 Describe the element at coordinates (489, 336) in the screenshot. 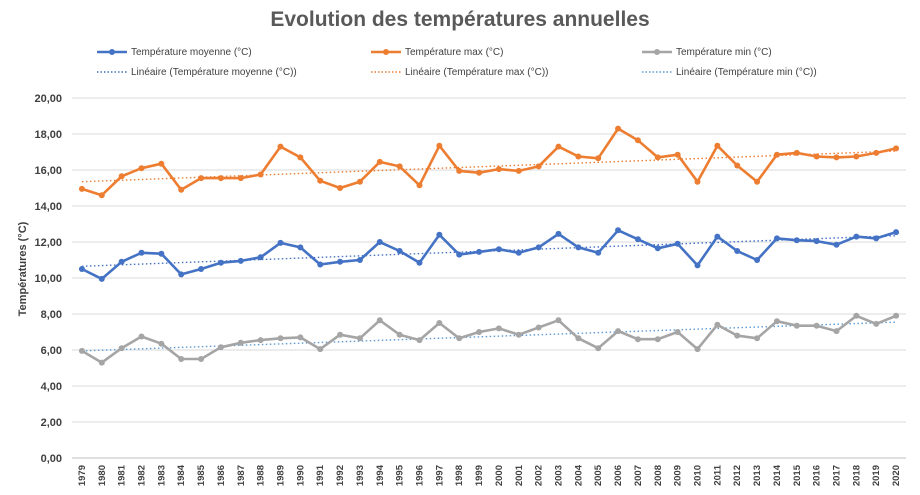

I see `trendline` at that location.